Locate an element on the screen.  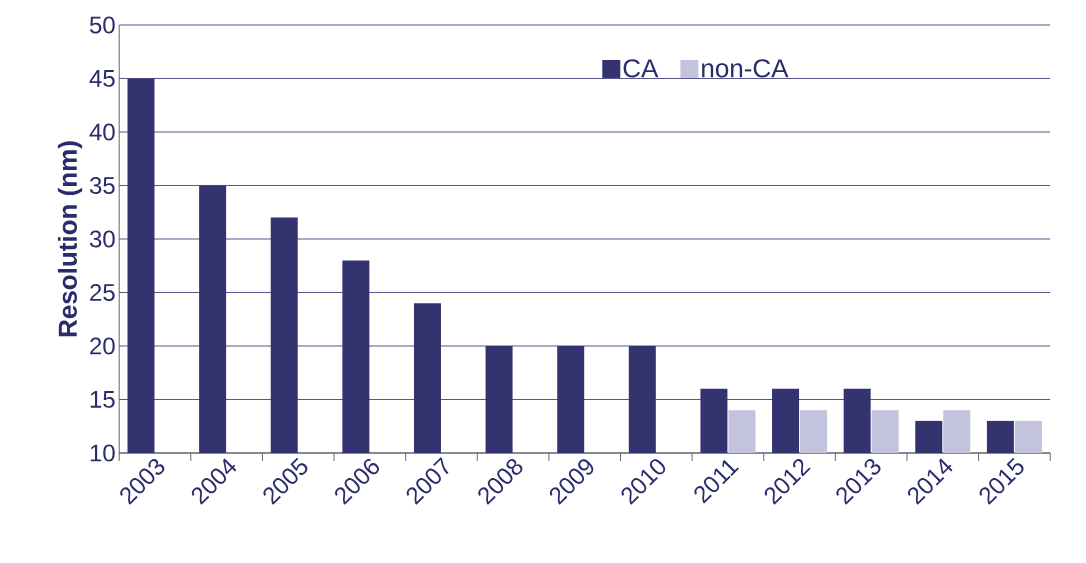
y-tick-label: 20 is located at coordinates (102, 346).